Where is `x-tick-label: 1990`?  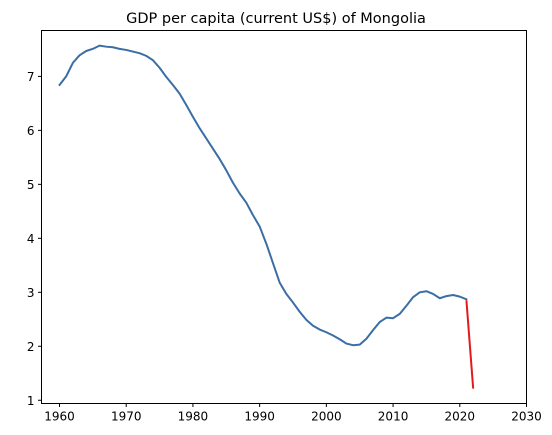
x-tick-label: 1990 is located at coordinates (259, 417).